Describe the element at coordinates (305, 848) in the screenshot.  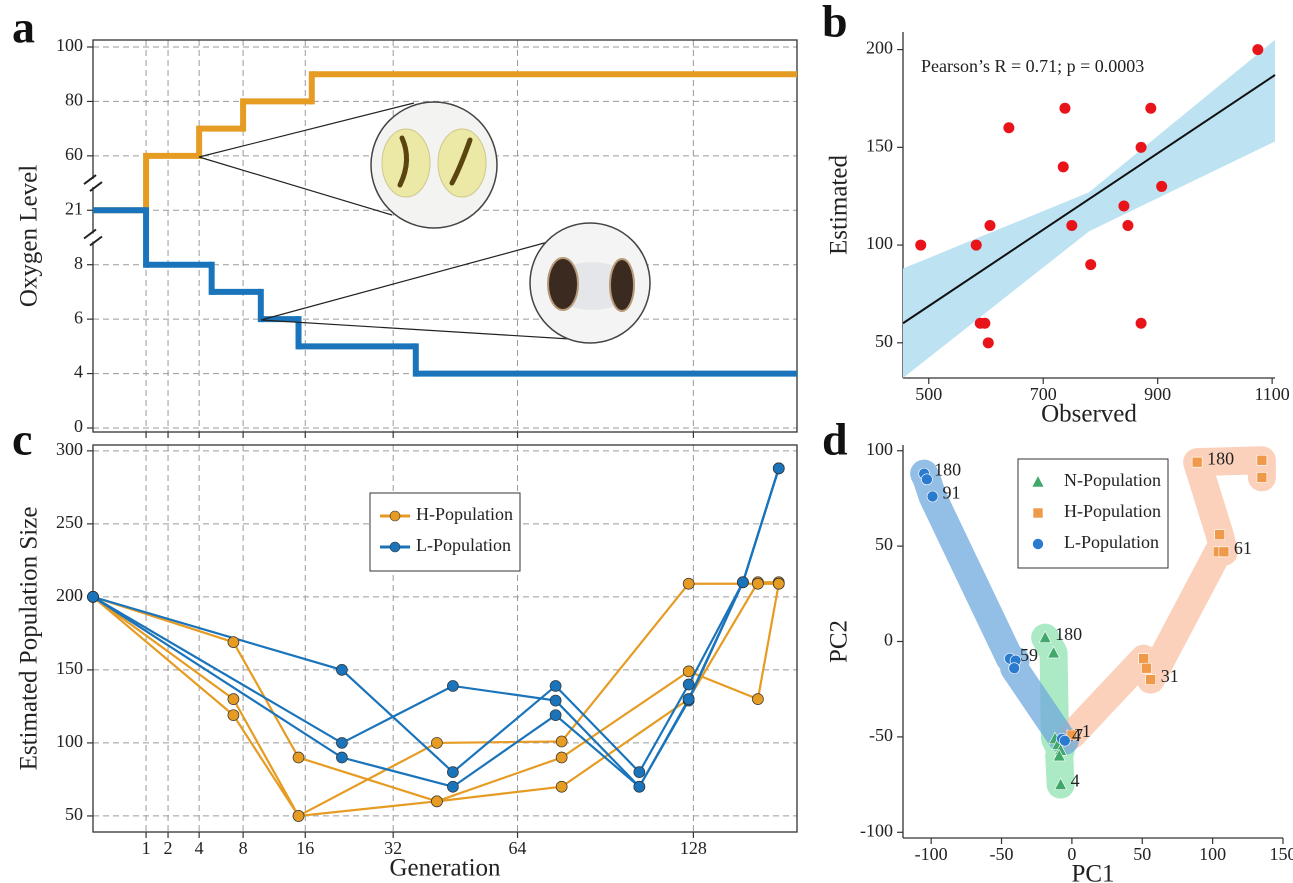
I see `x-tick-label: 16` at that location.